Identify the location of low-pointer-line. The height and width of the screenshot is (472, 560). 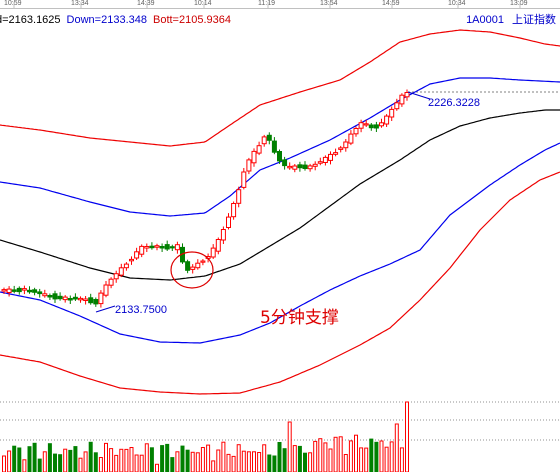
(105, 309).